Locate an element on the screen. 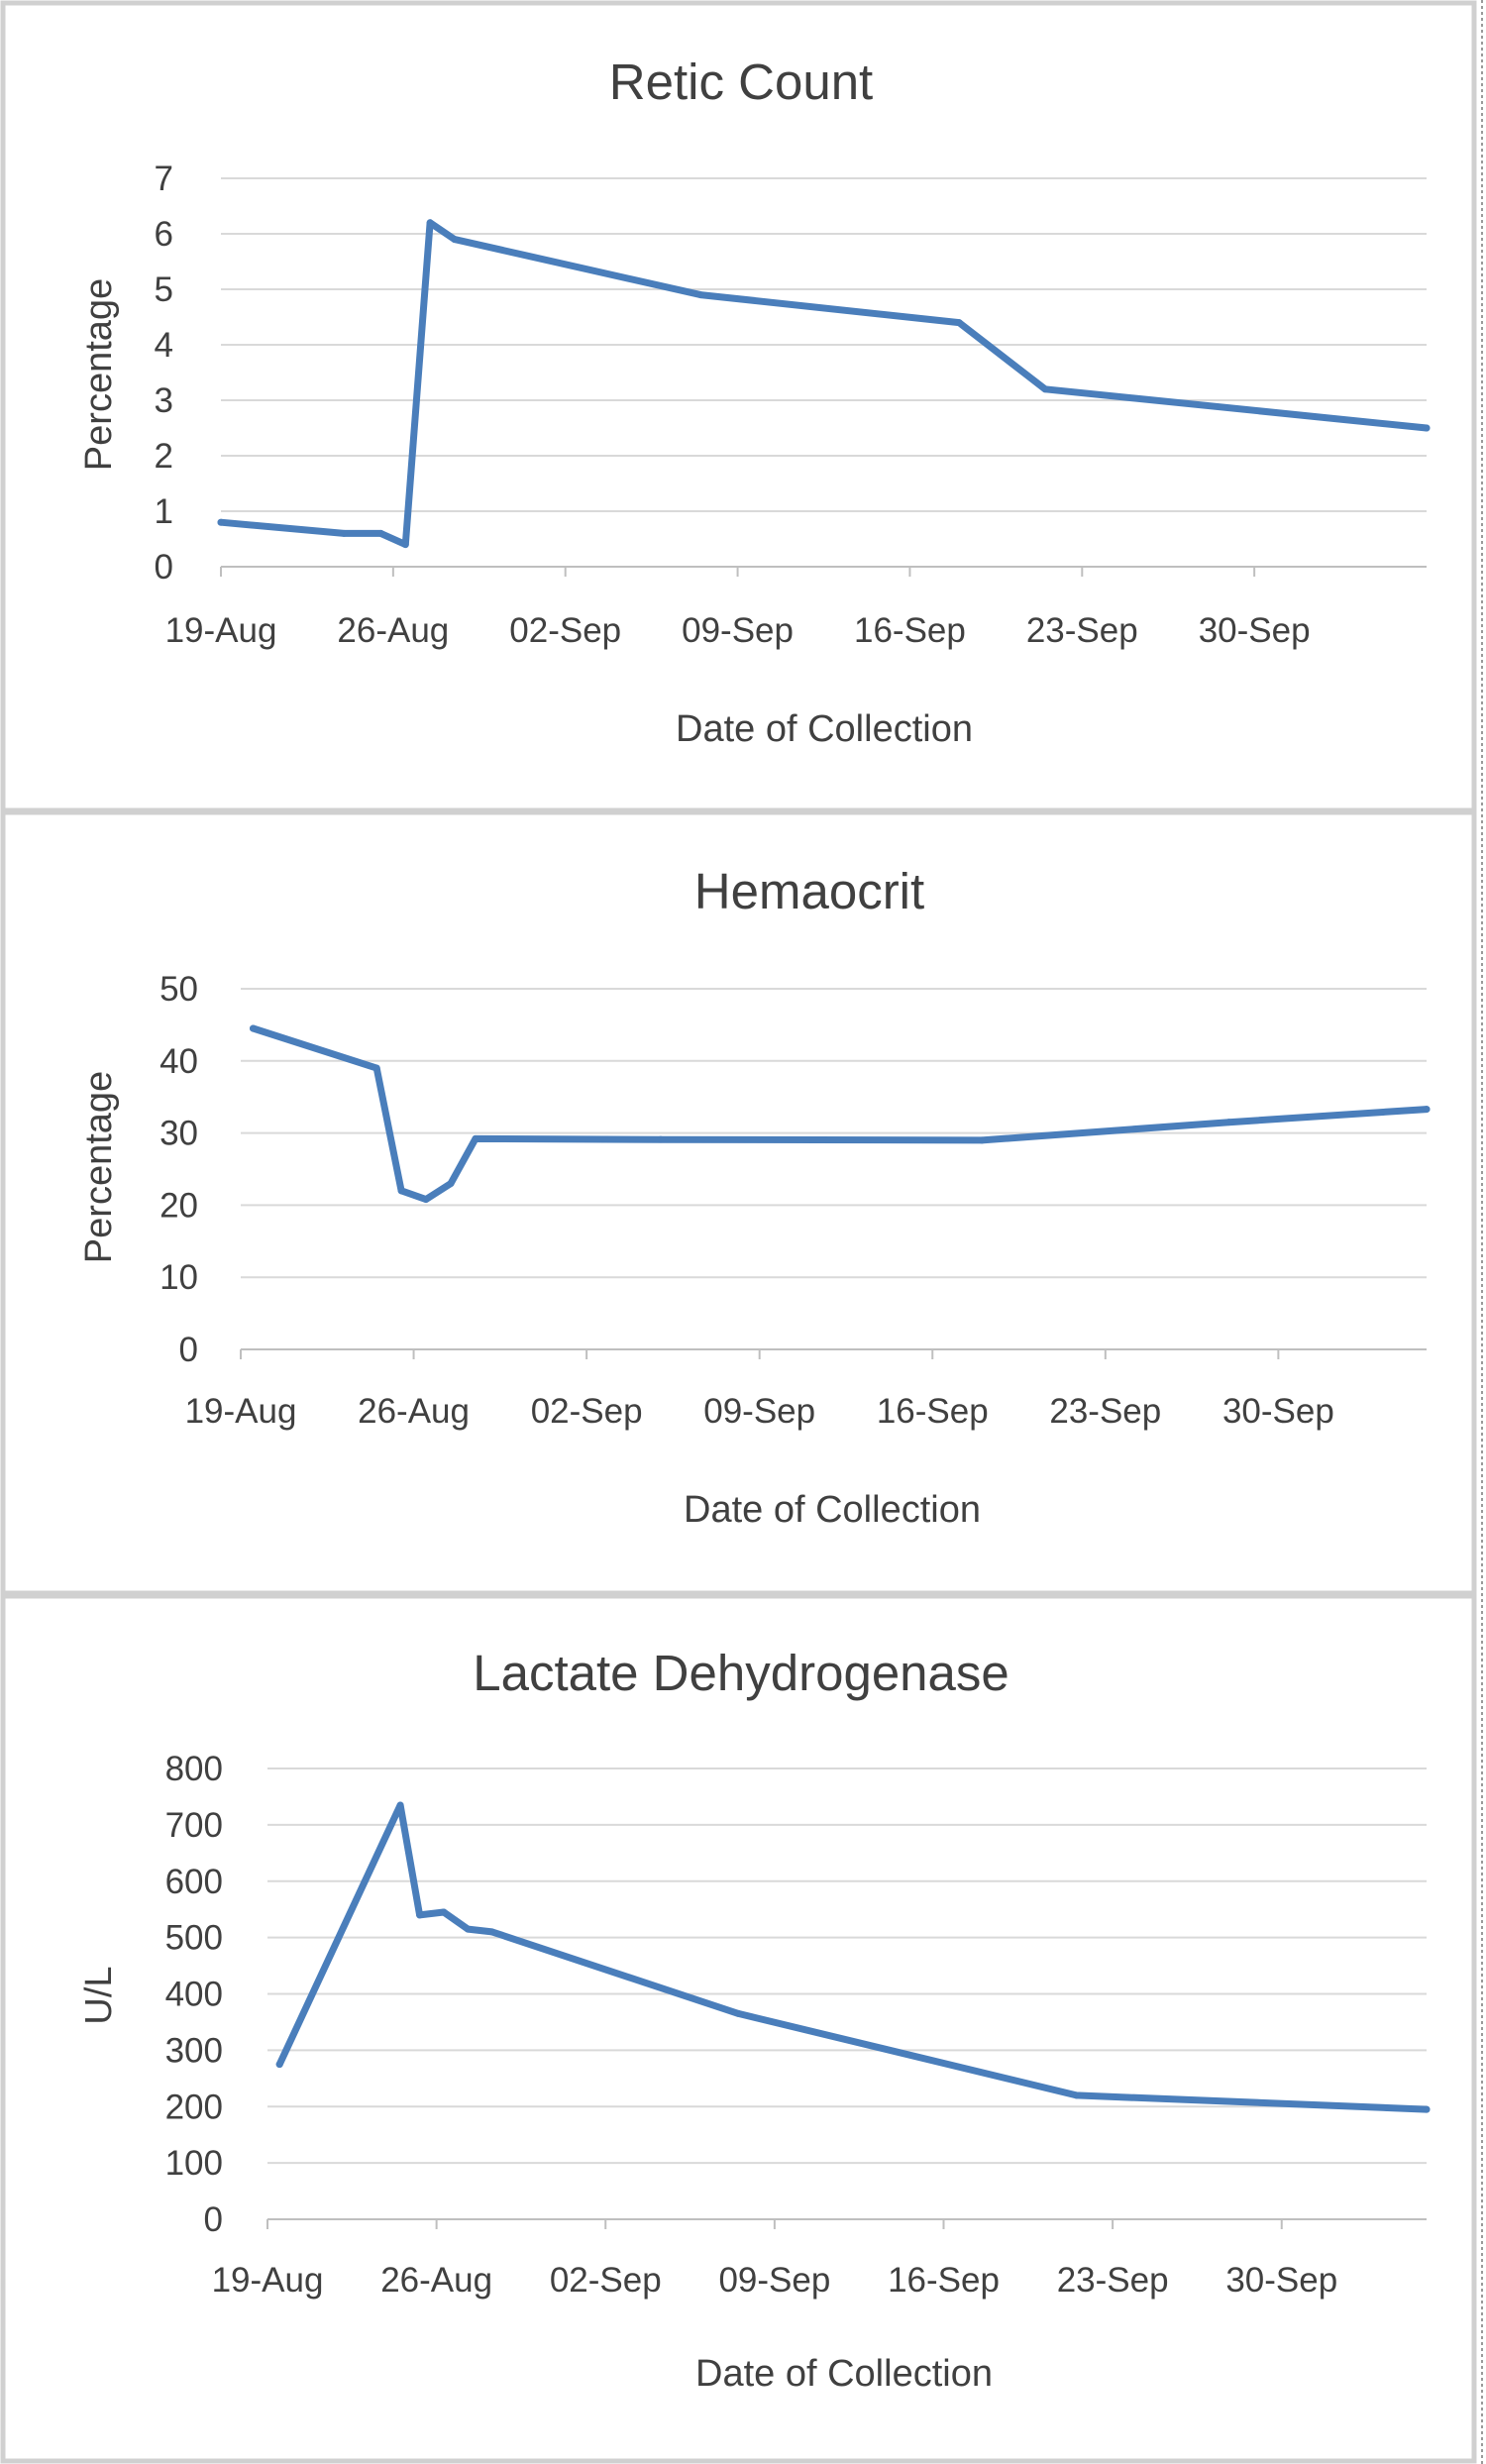 The image size is (1486, 2464). chart-retic-count-data-point: 25-Aug: 0.6 is located at coordinates (380, 533).